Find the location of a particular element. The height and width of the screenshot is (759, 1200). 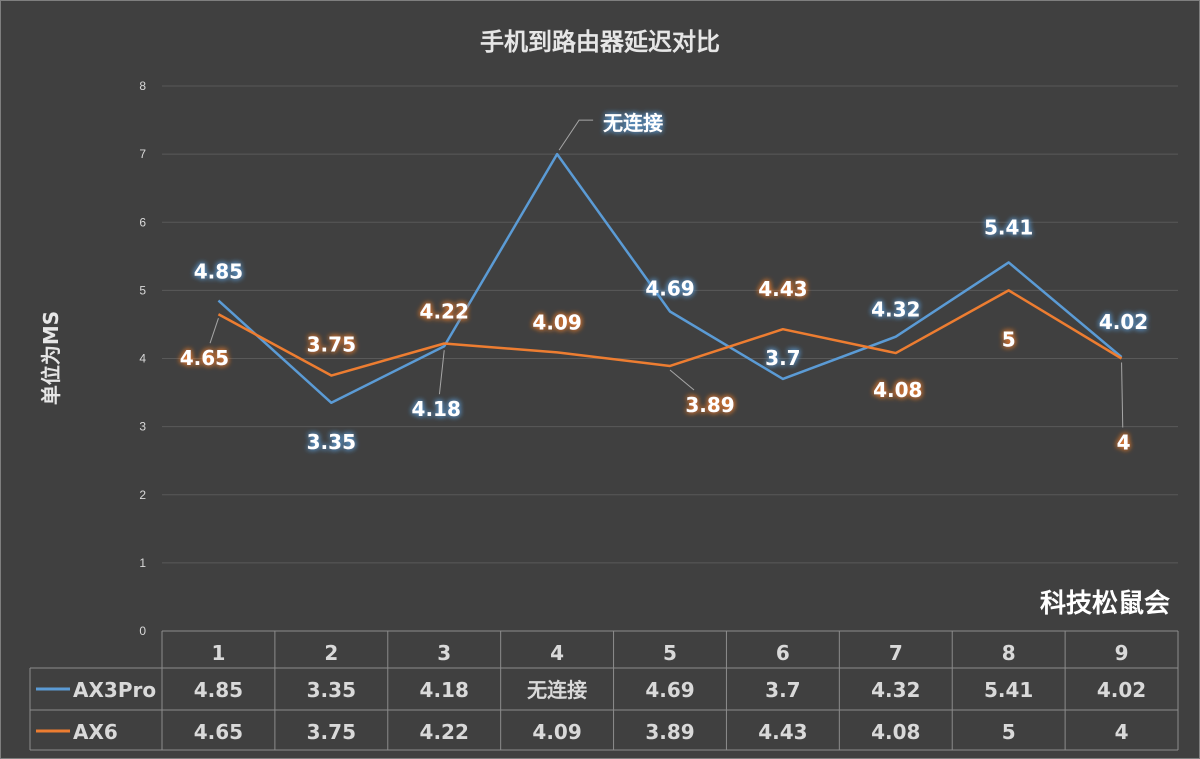

x-category-label: 5 is located at coordinates (670, 653).